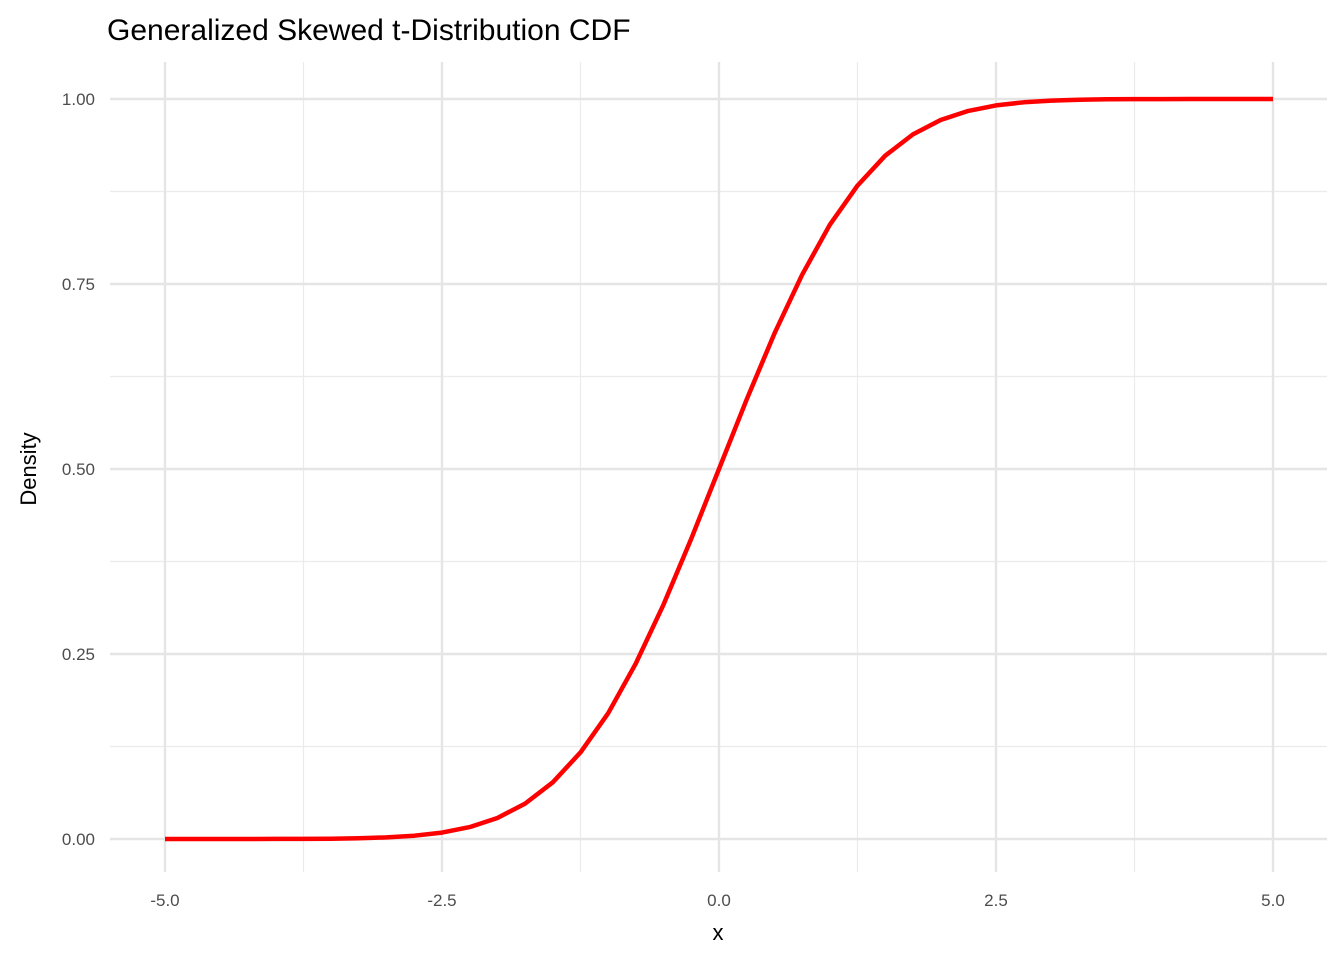  I want to click on chart-title: Generalized Skewed t-Distribution CDF, so click(369, 30).